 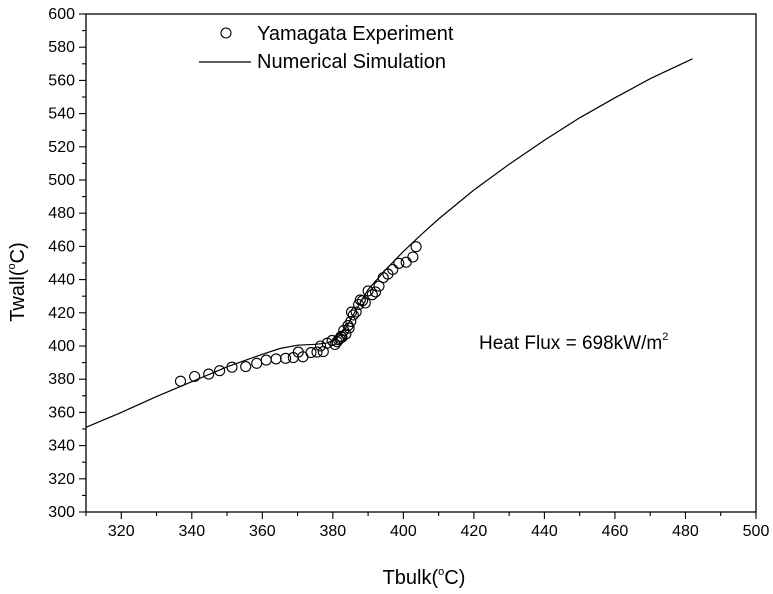 I want to click on y-tick-label: 480, so click(x=61, y=213).